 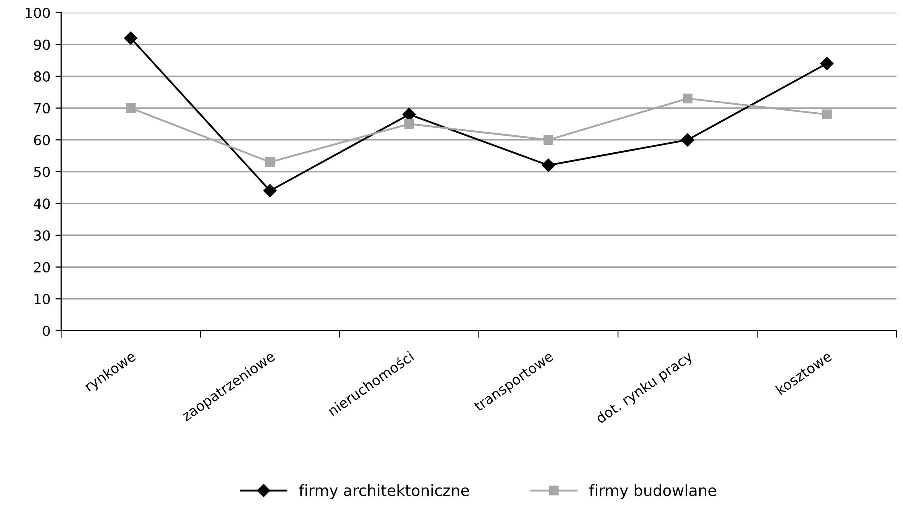 I want to click on legend-label: firmy architektoniczne, so click(x=384, y=492).